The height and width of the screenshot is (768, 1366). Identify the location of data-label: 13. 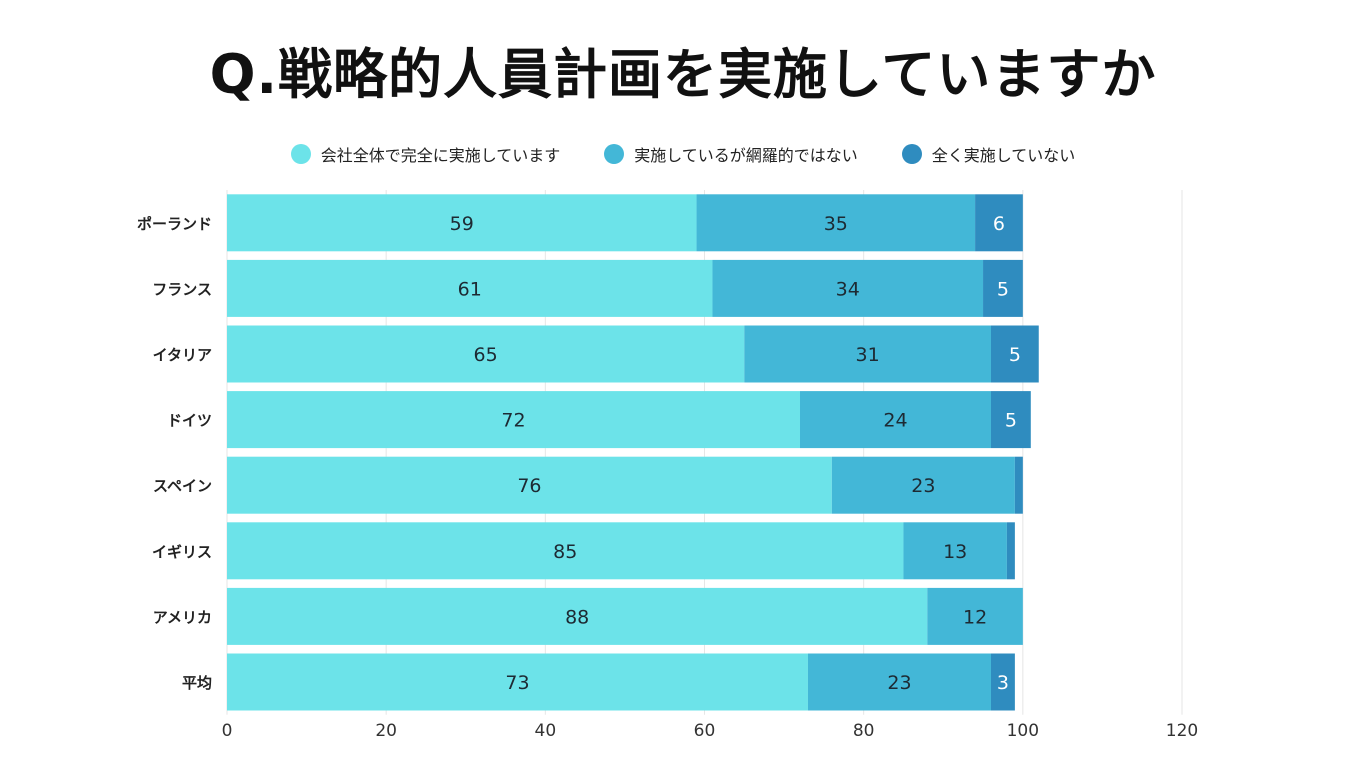
(955, 552).